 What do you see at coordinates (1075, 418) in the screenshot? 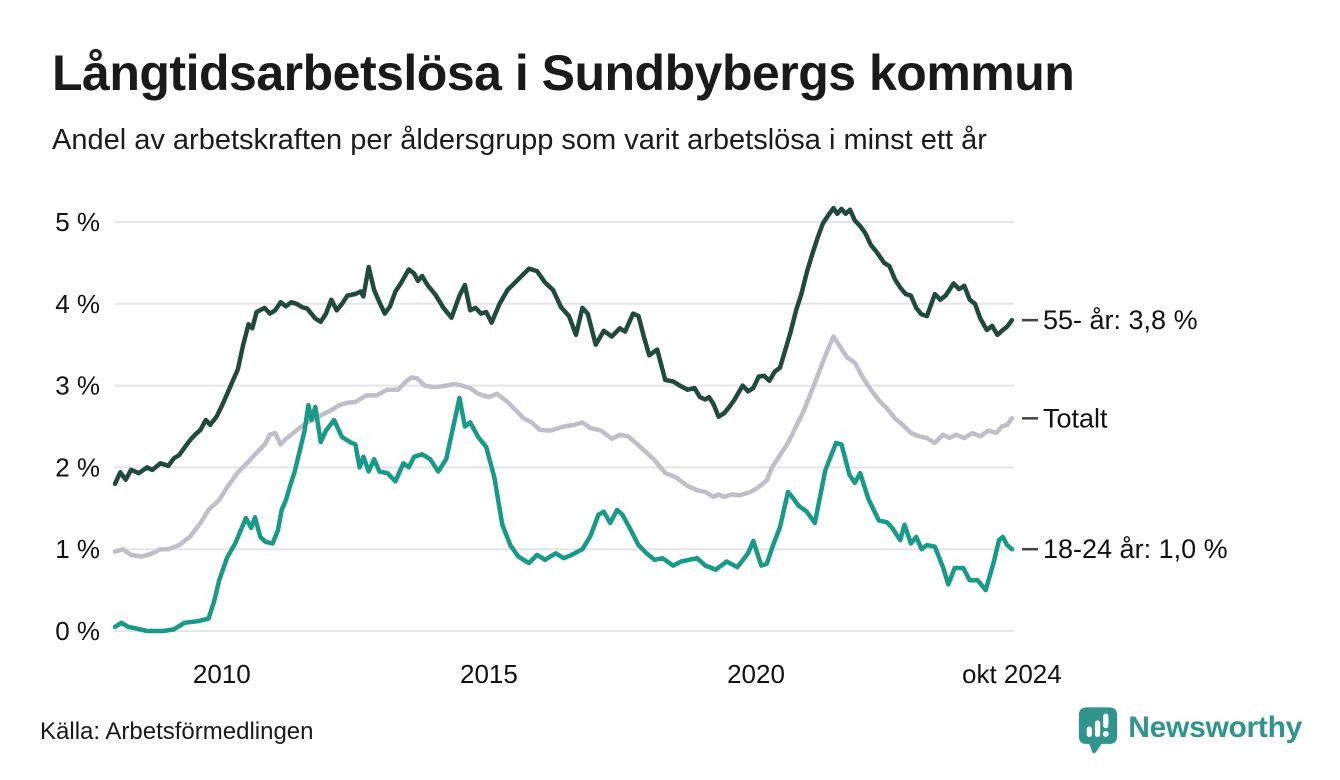
I see `series-end-label-totalt: Totalt` at bounding box center [1075, 418].